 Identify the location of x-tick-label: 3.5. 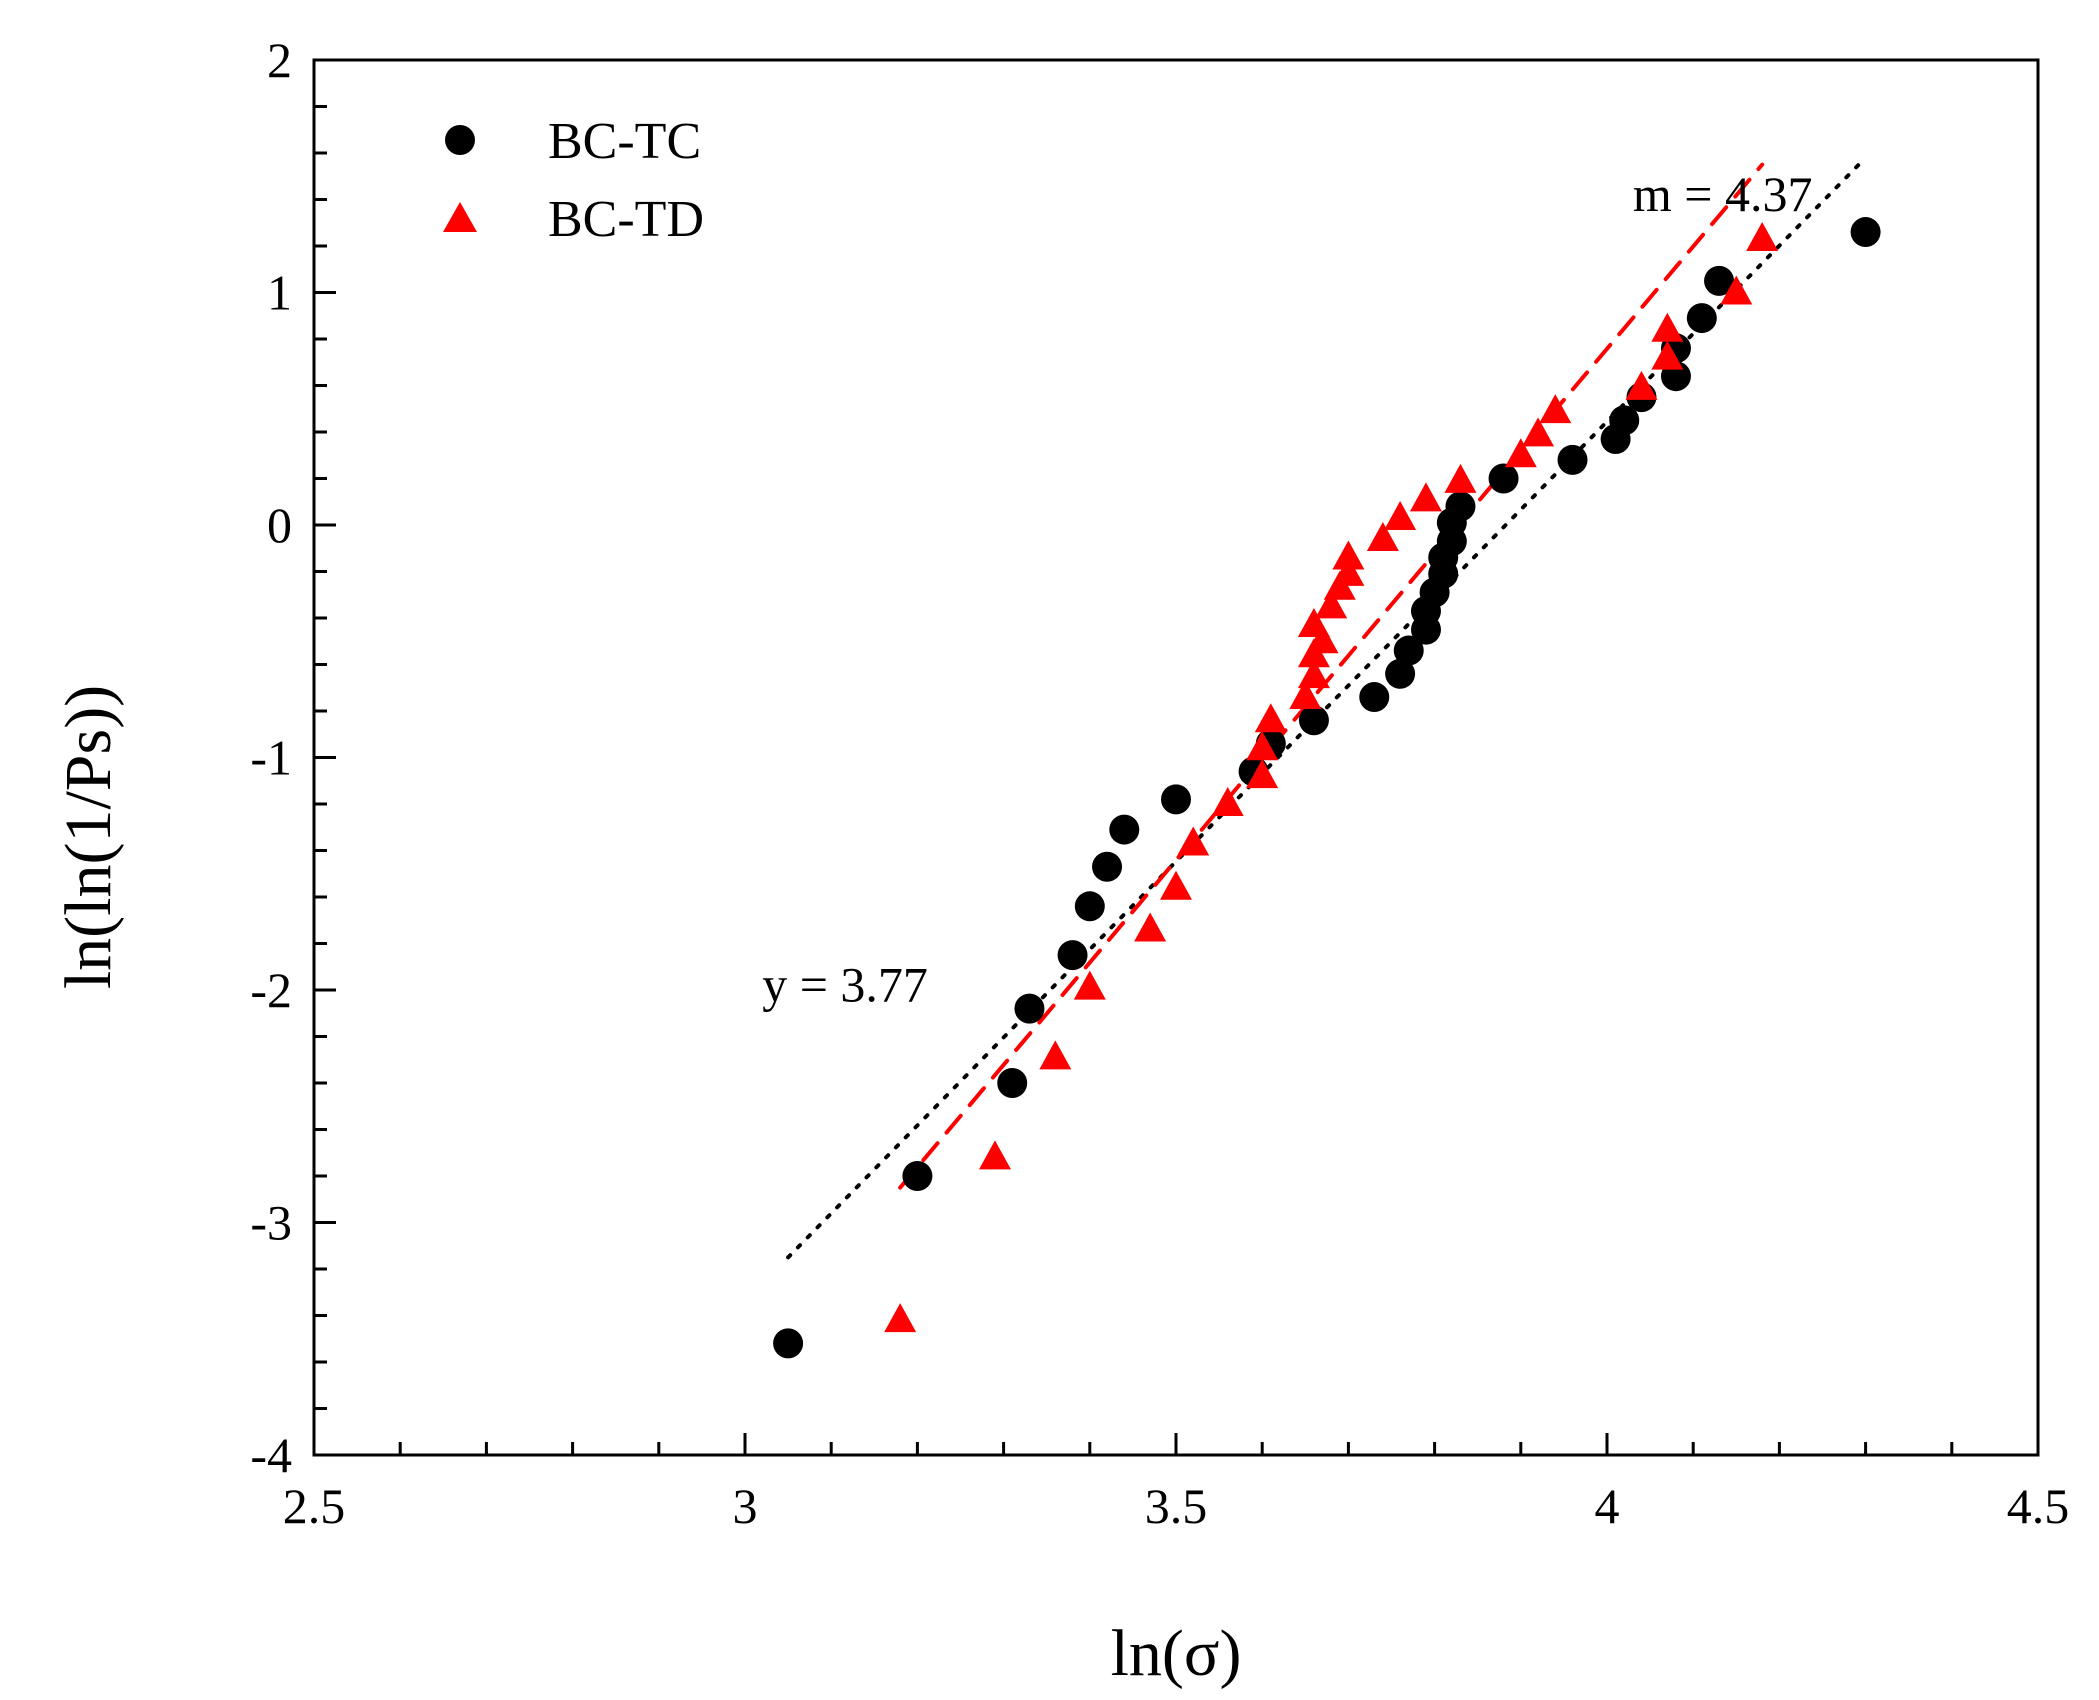
(1176, 1506).